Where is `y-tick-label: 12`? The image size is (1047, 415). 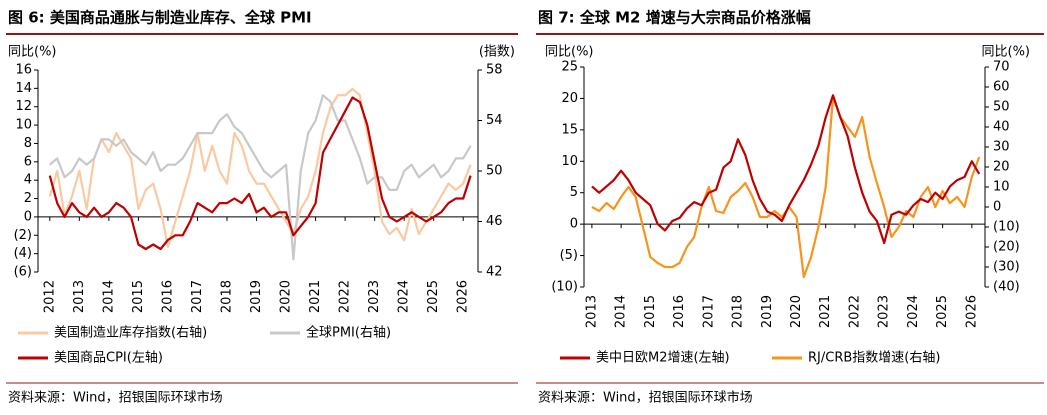 y-tick-label: 12 is located at coordinates (23, 106).